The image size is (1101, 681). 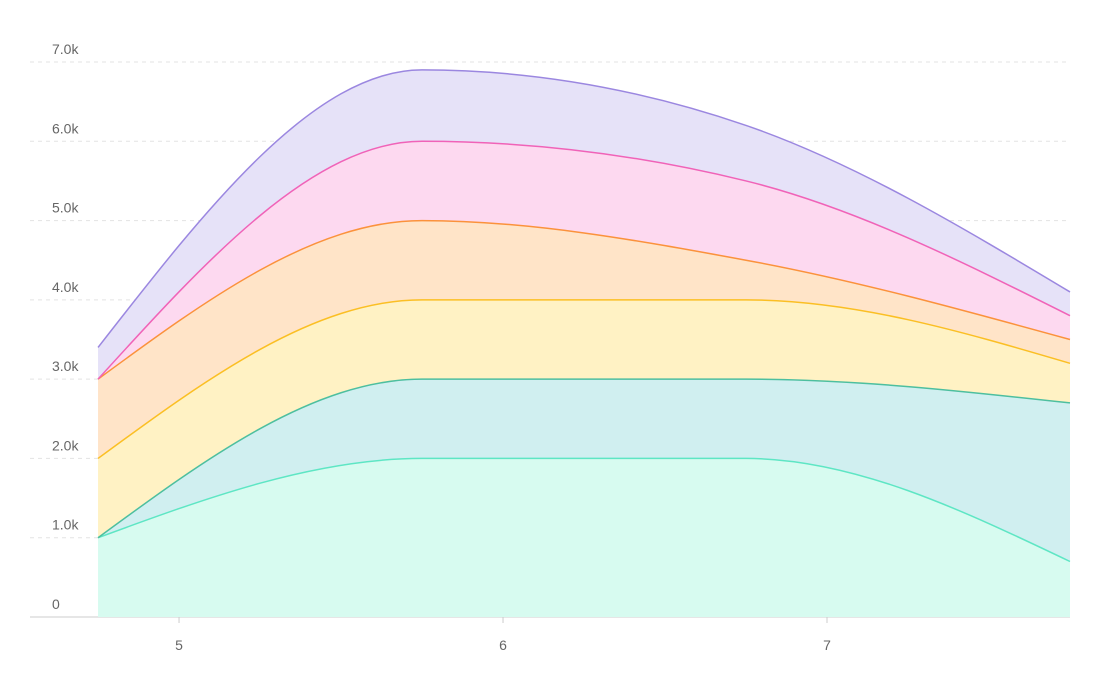 I want to click on x-tick-label: 6, so click(x=503, y=645).